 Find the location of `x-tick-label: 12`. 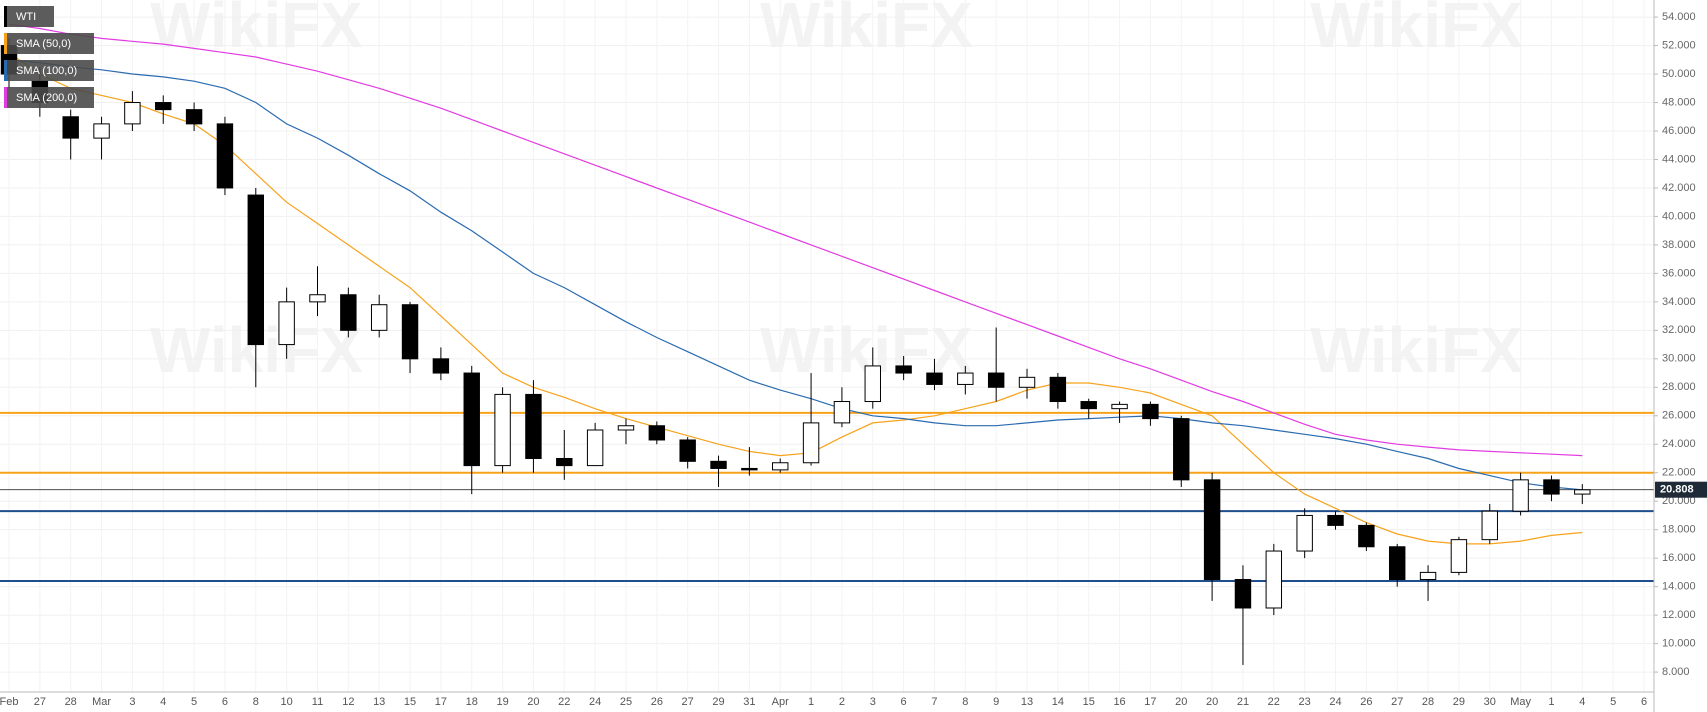

x-tick-label: 12 is located at coordinates (348, 702).